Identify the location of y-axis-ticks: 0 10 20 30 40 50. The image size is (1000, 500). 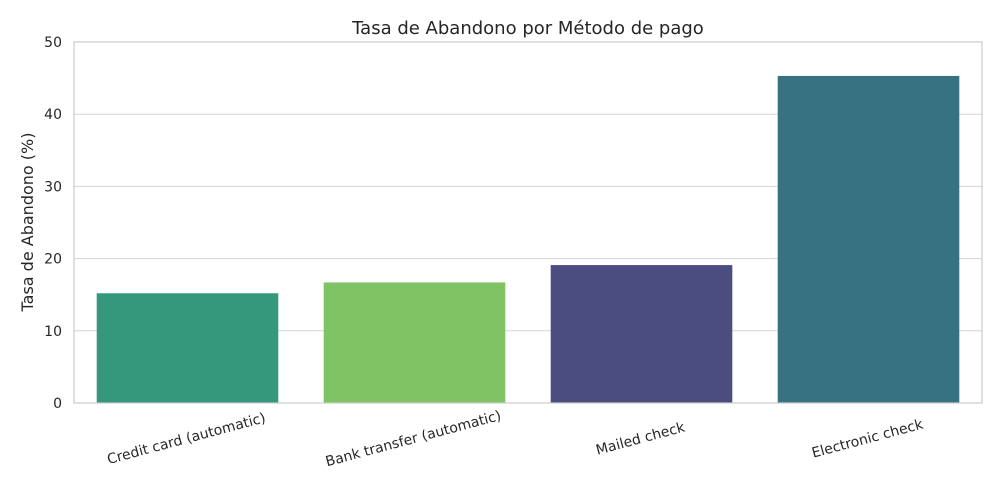
(53, 223).